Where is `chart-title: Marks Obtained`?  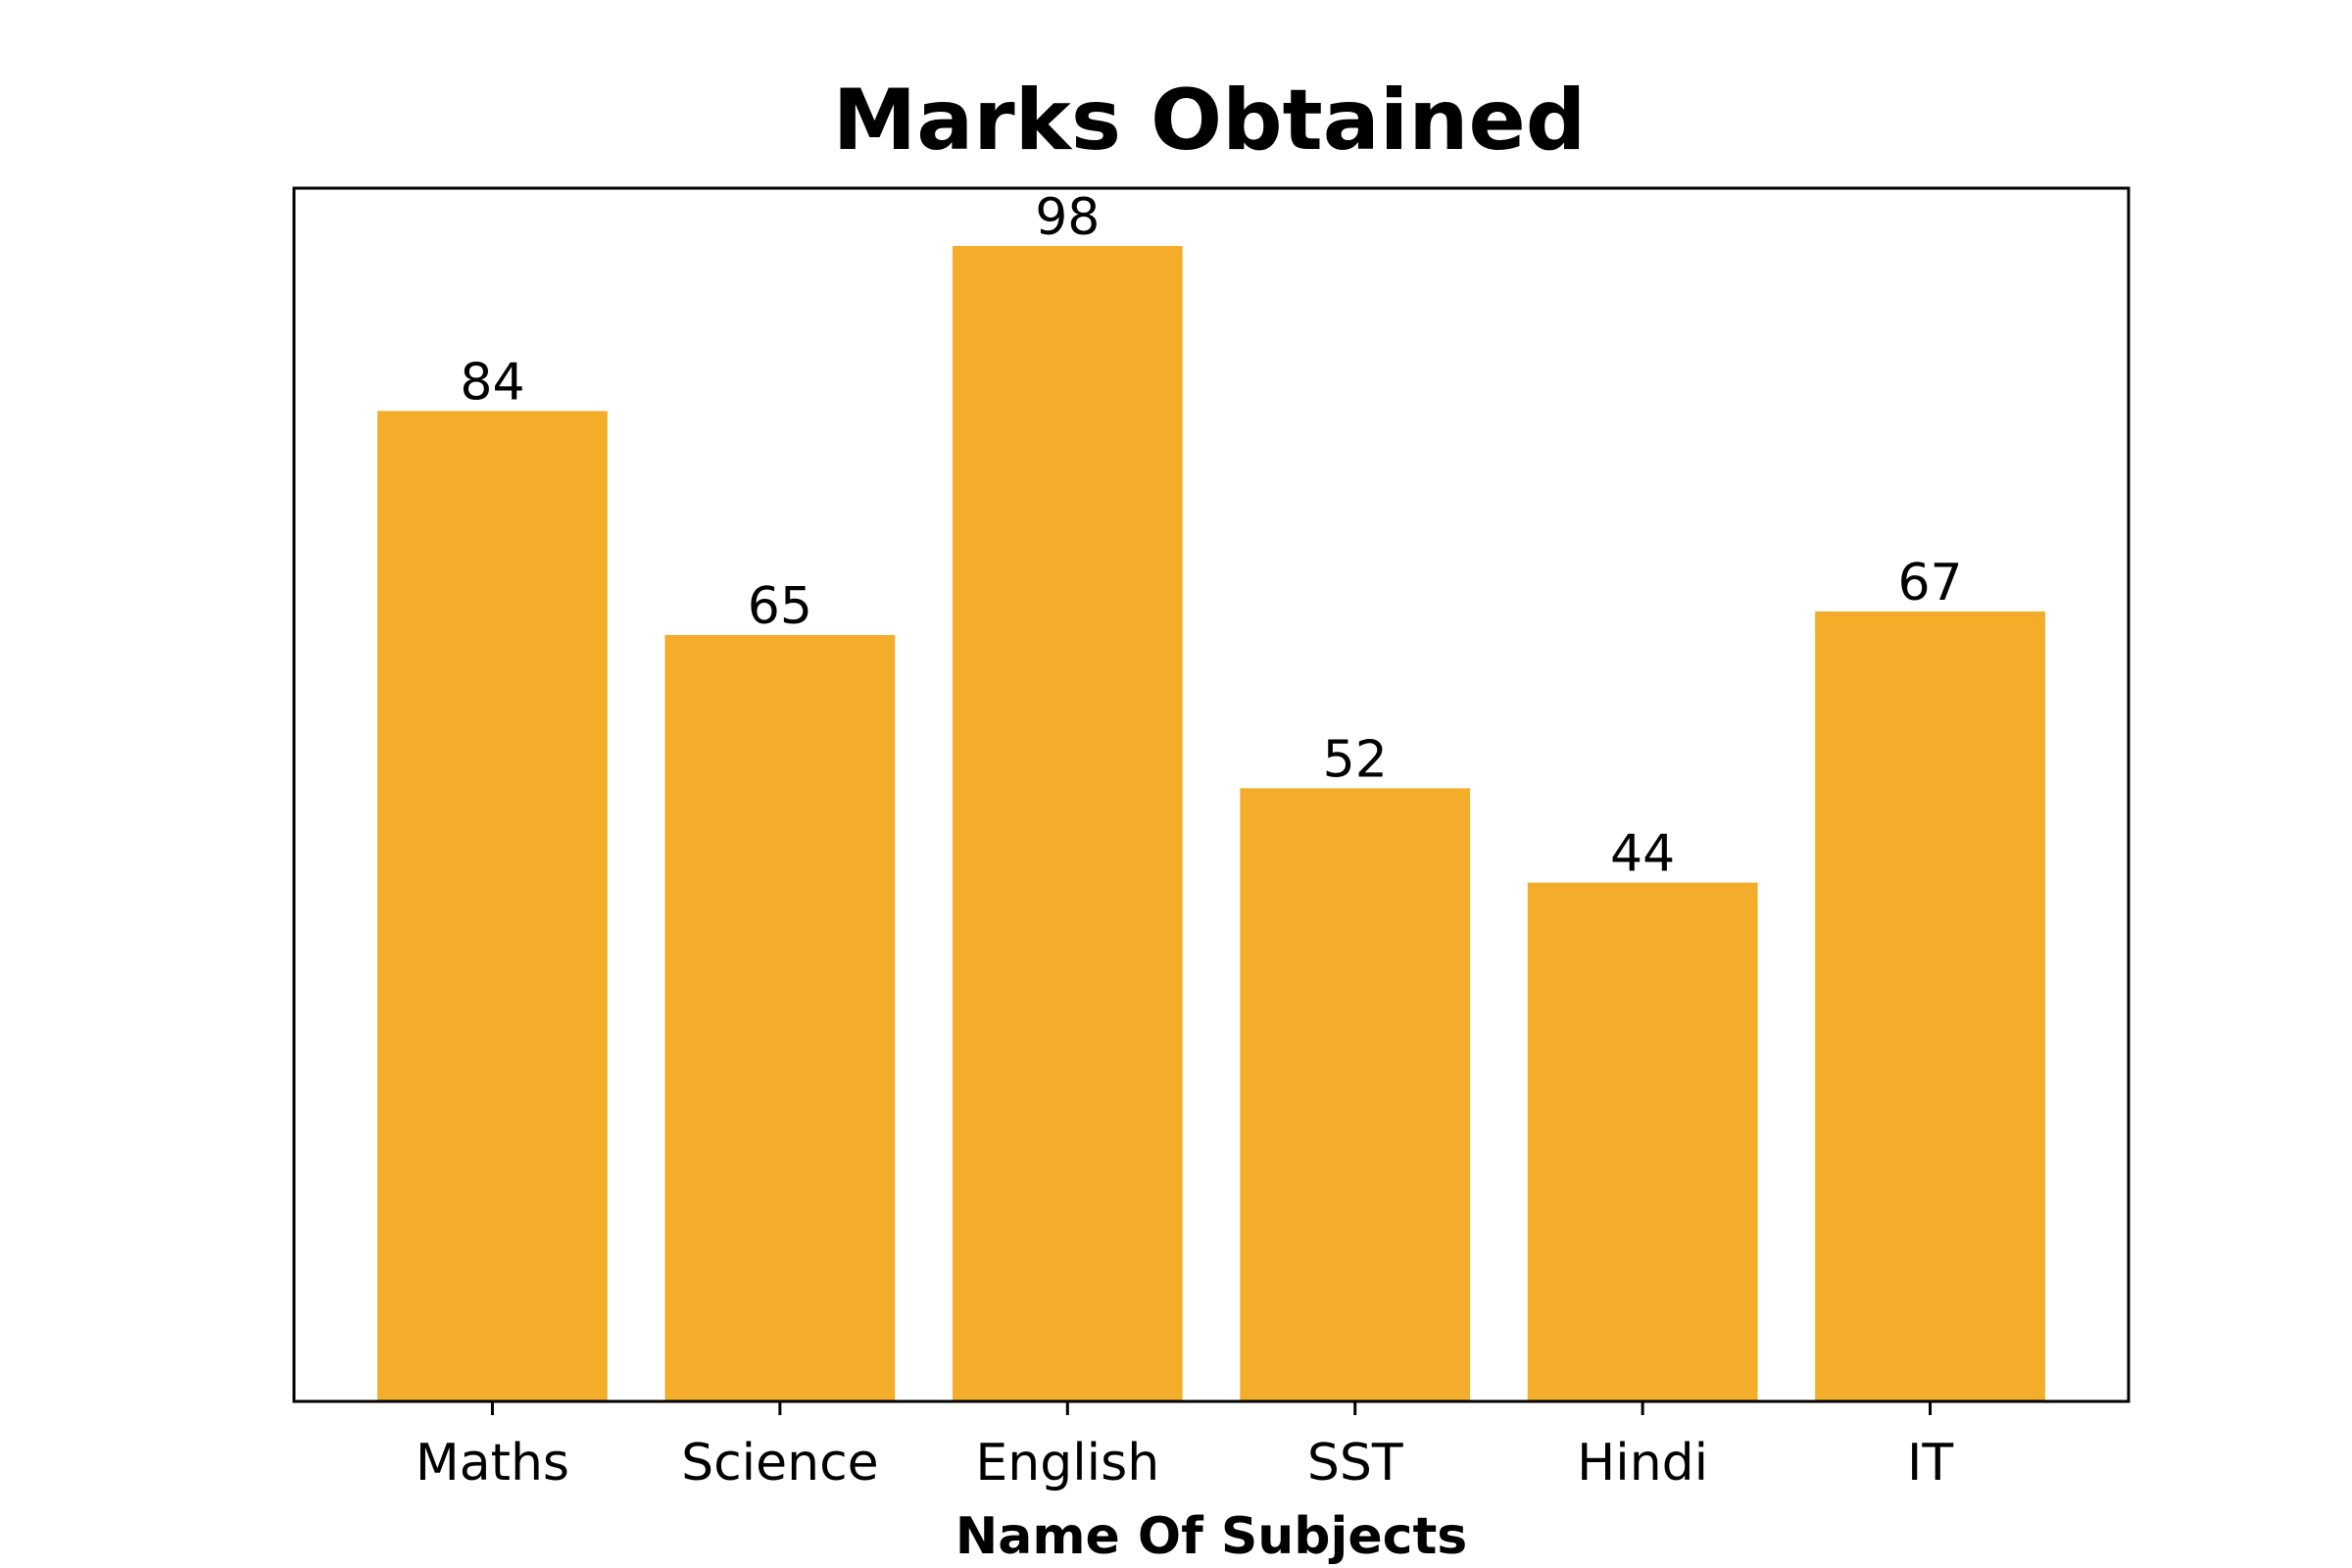 chart-title: Marks Obtained is located at coordinates (1210, 121).